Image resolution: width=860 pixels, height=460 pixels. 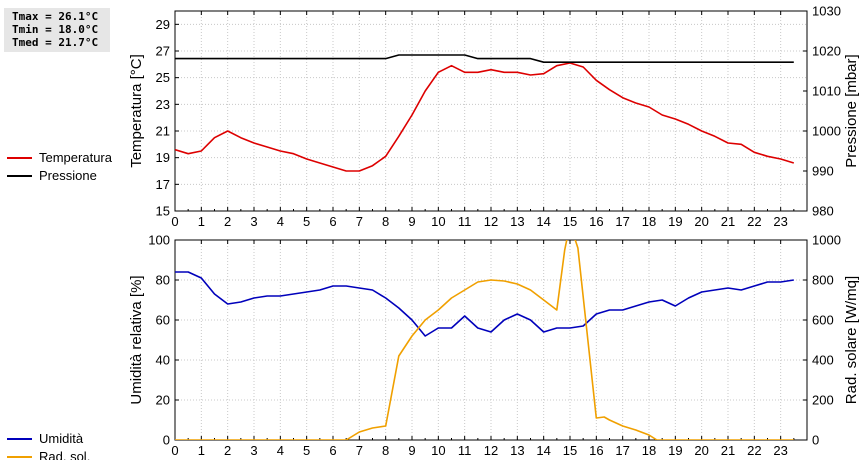 I want to click on tmax-label: Tmax = 26.1°C, so click(x=55, y=16).